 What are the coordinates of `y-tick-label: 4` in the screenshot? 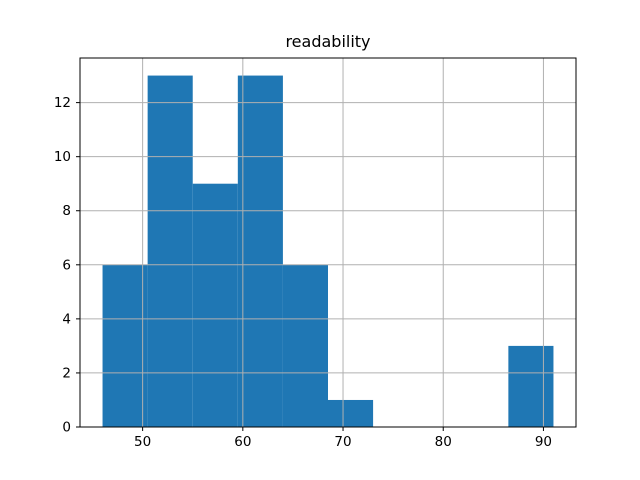 It's located at (66, 319).